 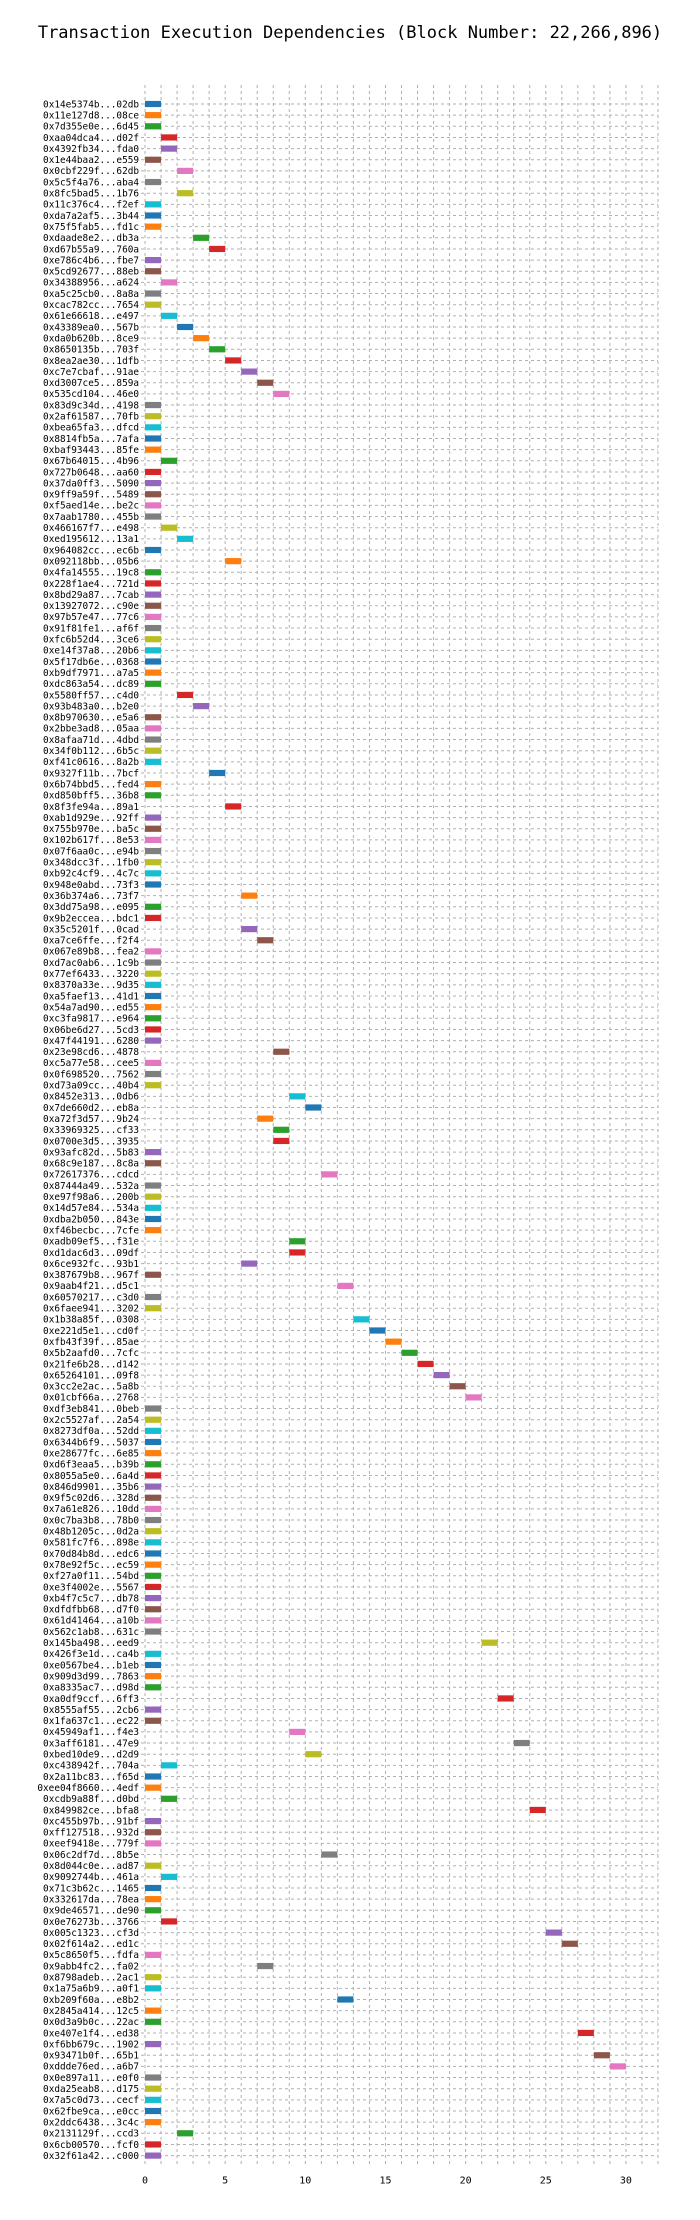 What do you see at coordinates (91, 1186) in the screenshot?
I see `tx-label: 0x87444a49...532a` at bounding box center [91, 1186].